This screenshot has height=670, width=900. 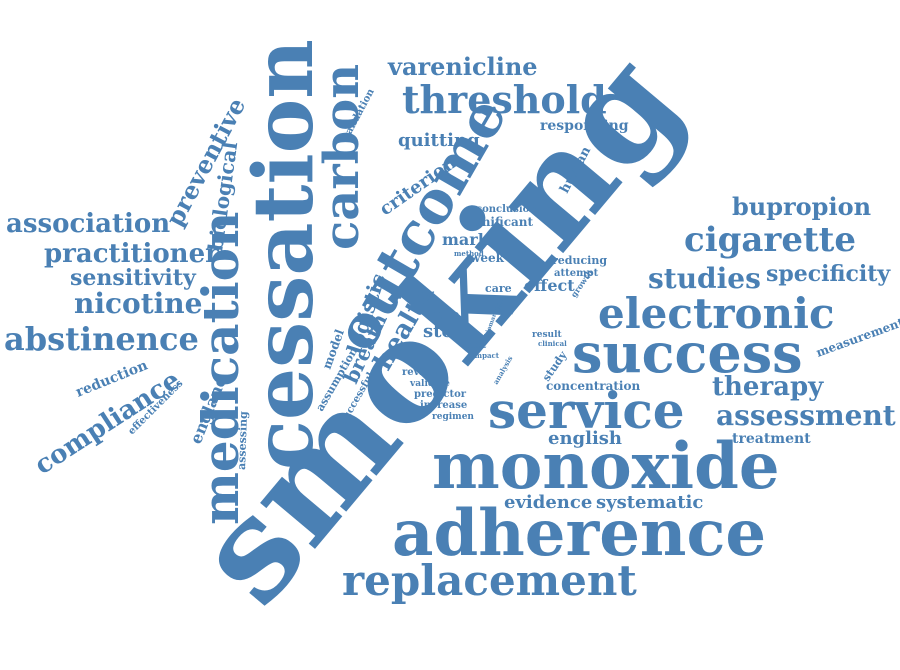 What do you see at coordinates (552, 343) in the screenshot?
I see `word-clinical: clinical` at bounding box center [552, 343].